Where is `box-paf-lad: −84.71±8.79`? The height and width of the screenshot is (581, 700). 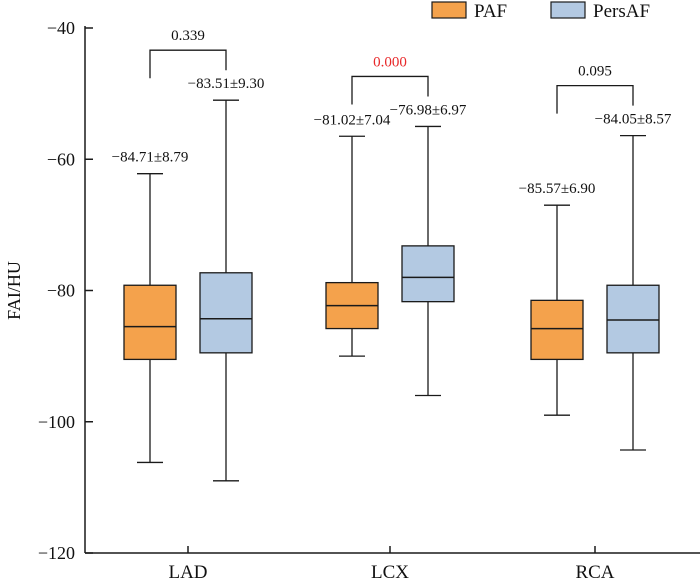 box-paf-lad: −84.71±8.79 is located at coordinates (150, 307).